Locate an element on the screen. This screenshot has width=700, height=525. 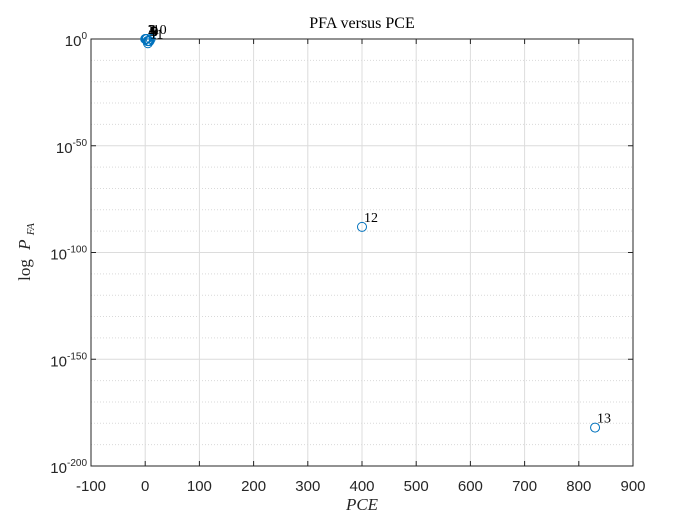
x-tick-label: 700 is located at coordinates (524, 486).